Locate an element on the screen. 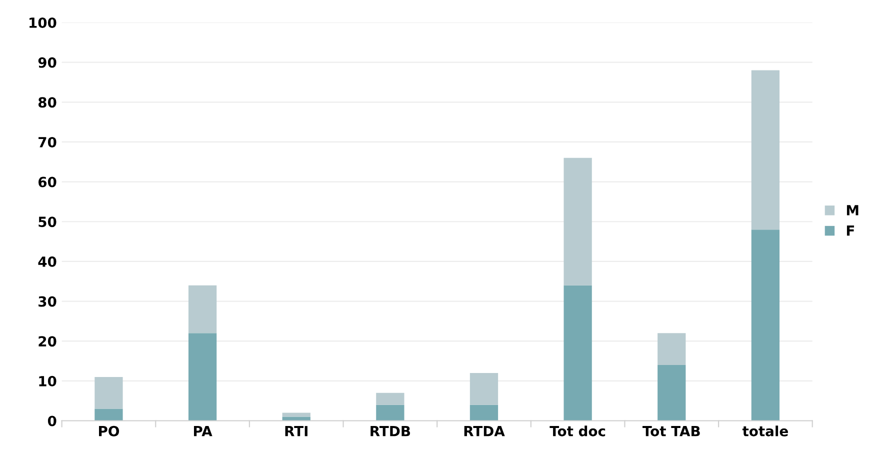 The image size is (883, 450). x-tick-label: Tot doc is located at coordinates (578, 431).